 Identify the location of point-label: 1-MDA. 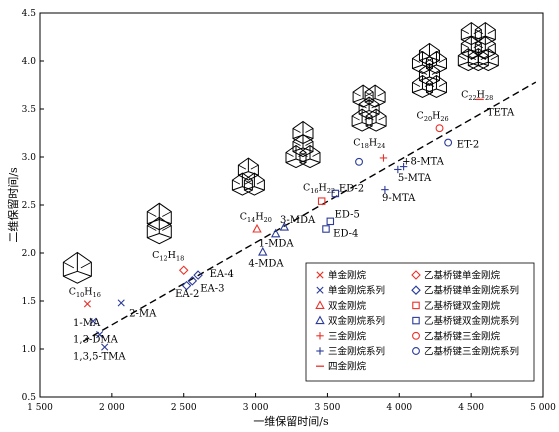
(276, 243).